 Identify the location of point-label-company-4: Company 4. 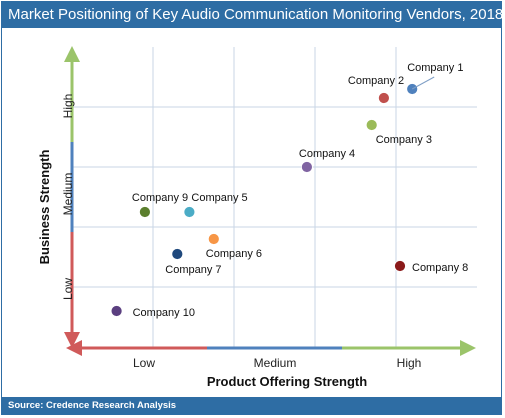
(327, 154).